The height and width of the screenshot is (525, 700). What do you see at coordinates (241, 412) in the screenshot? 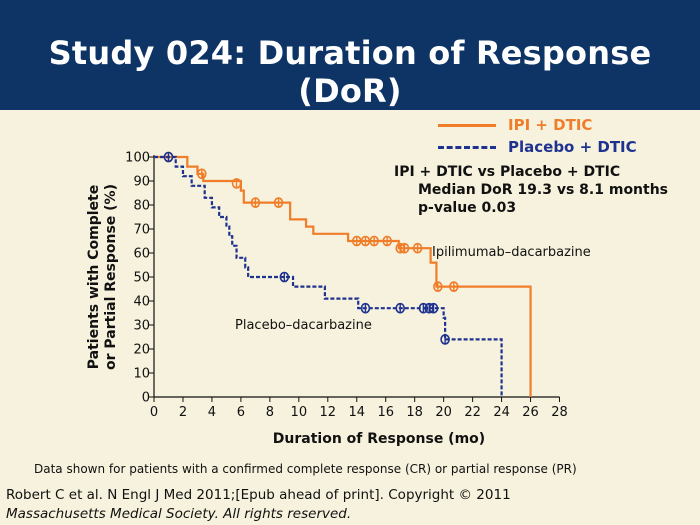
I see `x-tick-label: 6` at bounding box center [241, 412].